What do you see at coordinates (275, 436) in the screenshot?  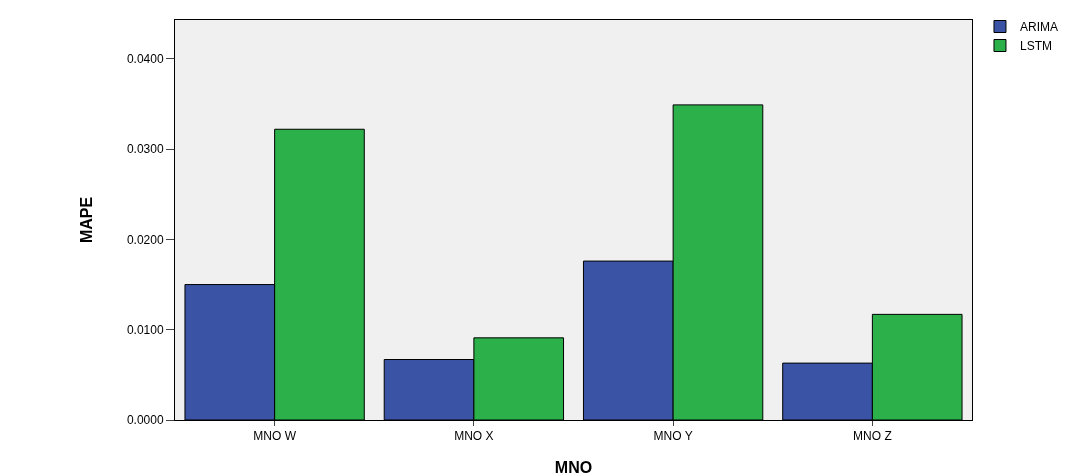 I see `x-tick-label: MNO W` at bounding box center [275, 436].